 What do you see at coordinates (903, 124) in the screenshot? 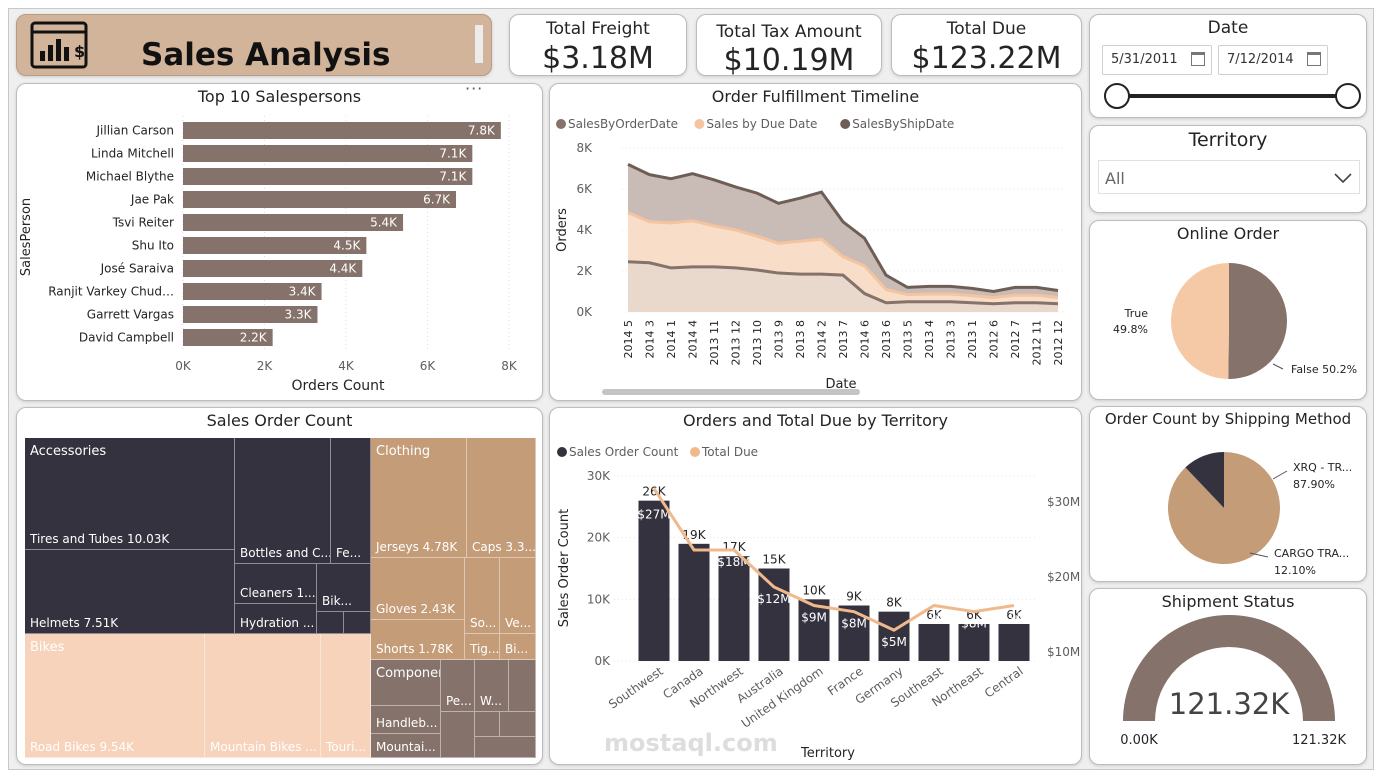
I see `legend-label: SalesByShipDate` at bounding box center [903, 124].